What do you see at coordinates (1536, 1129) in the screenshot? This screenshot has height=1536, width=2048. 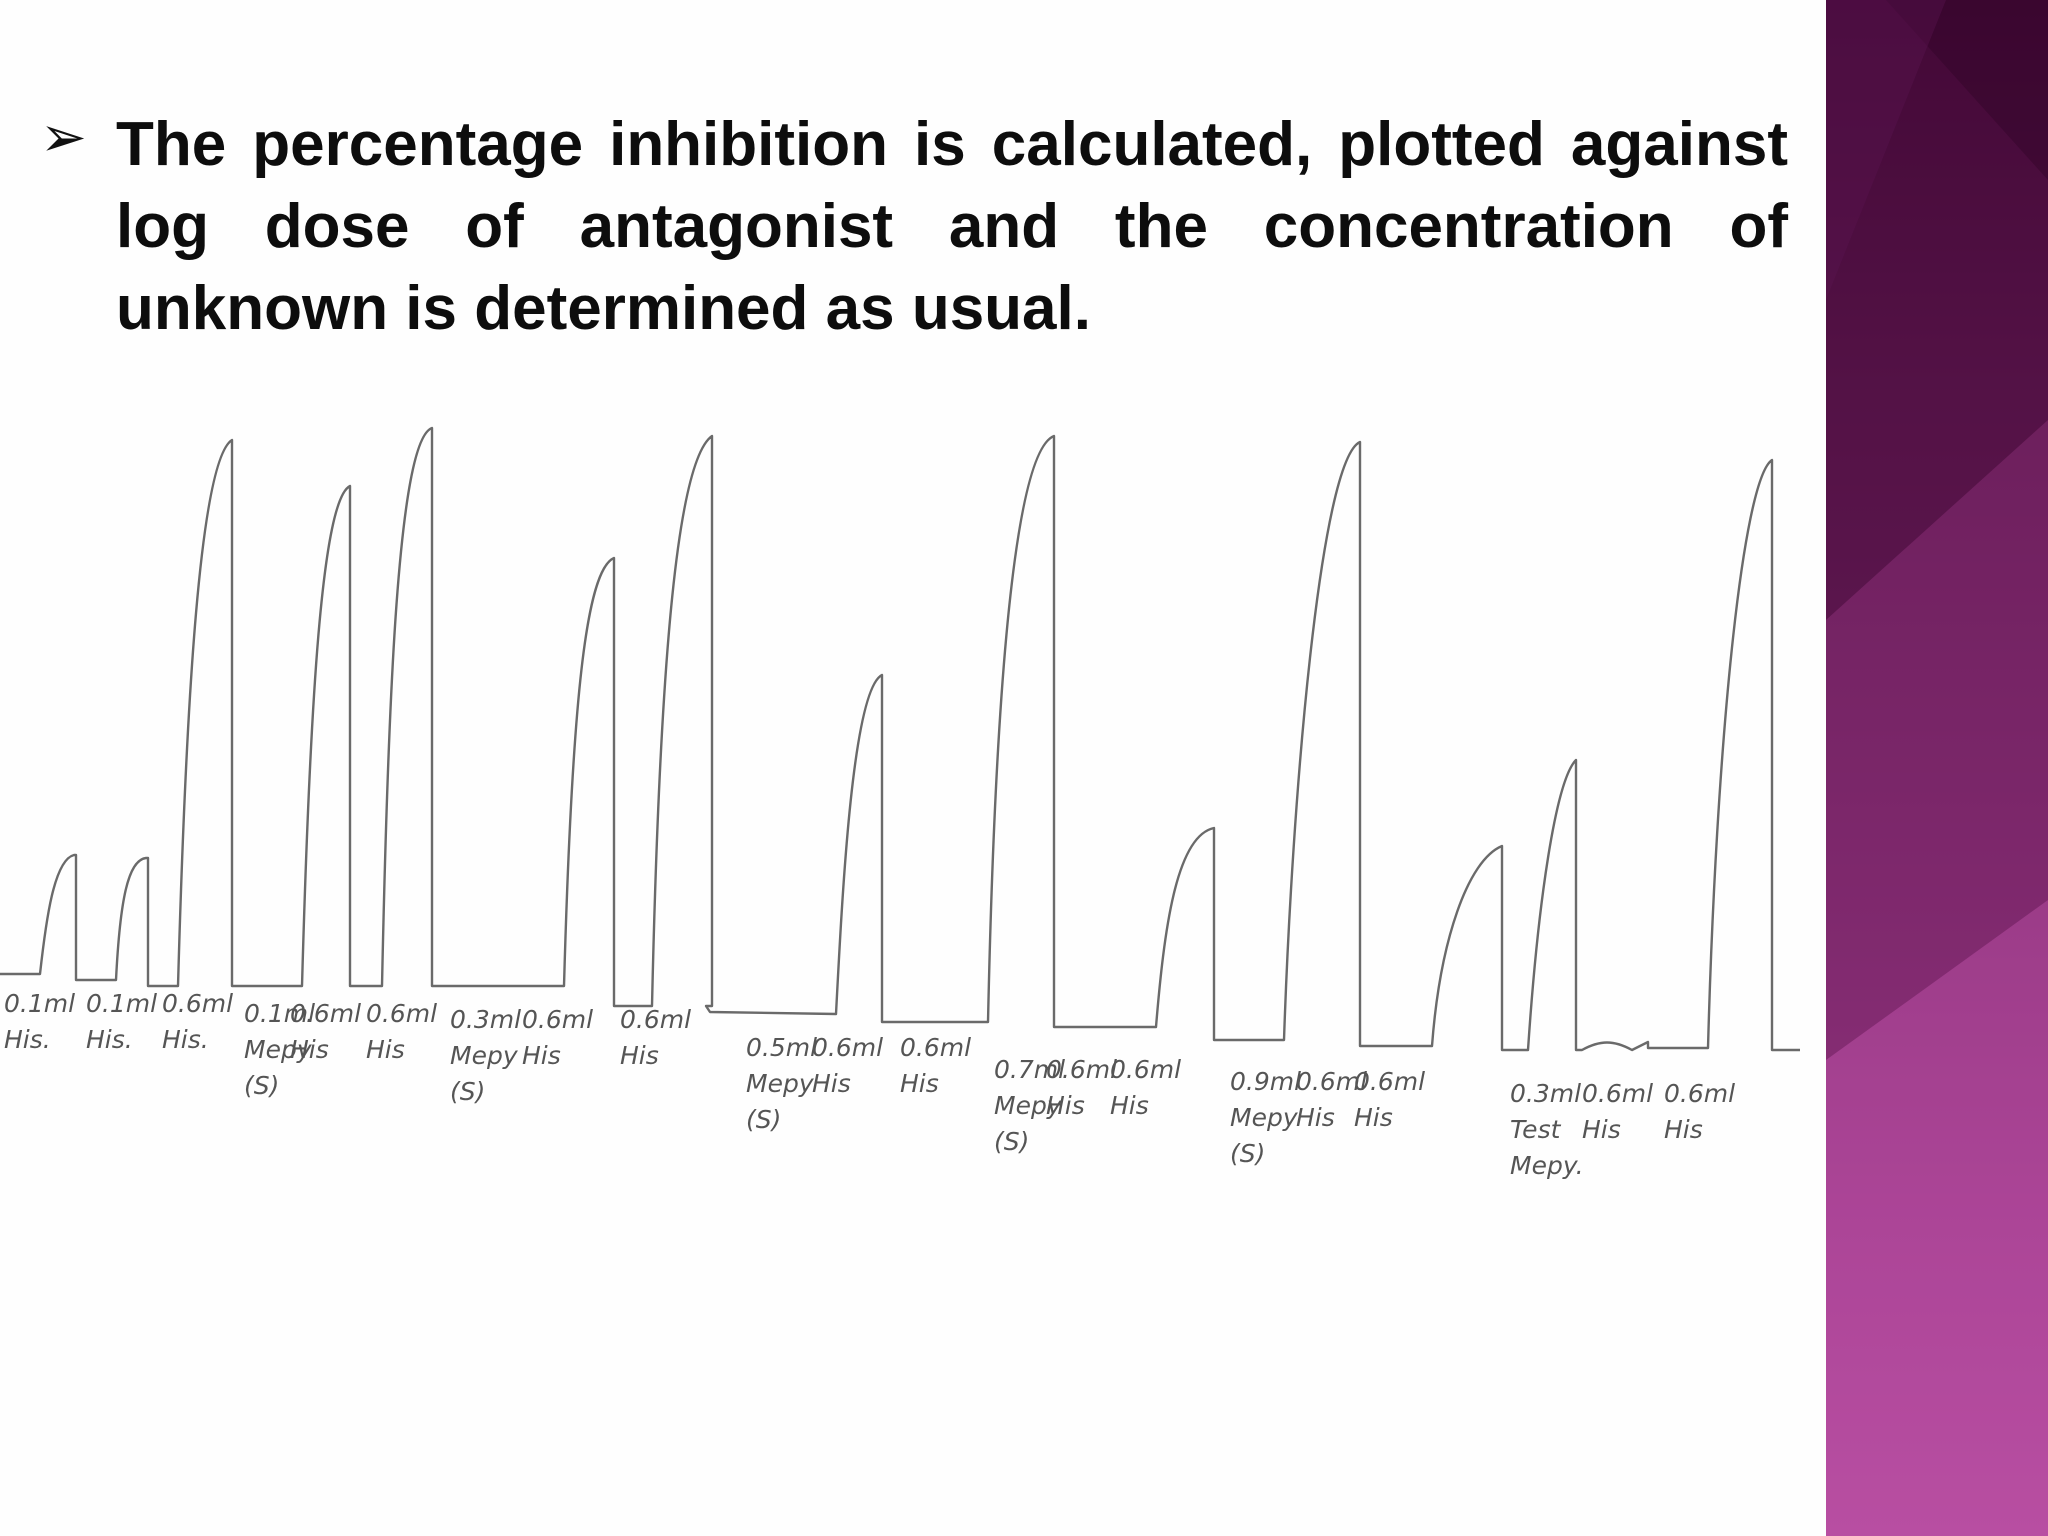 I see `dose-label-line: Test` at bounding box center [1536, 1129].